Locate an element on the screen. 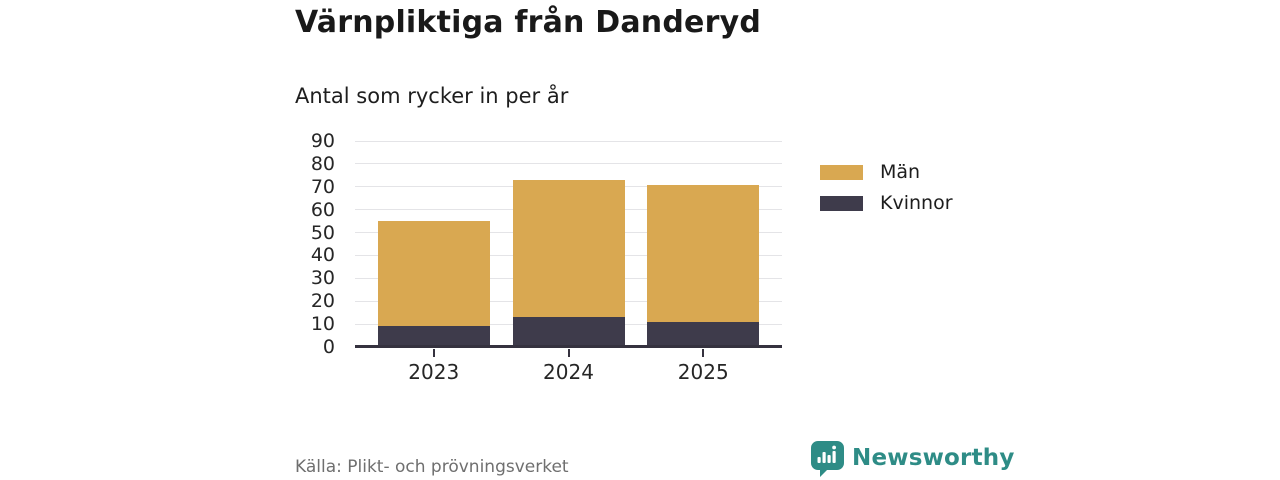 This screenshot has width=1280, height=480. bar-segment-kvinnor-2024 is located at coordinates (568, 332).